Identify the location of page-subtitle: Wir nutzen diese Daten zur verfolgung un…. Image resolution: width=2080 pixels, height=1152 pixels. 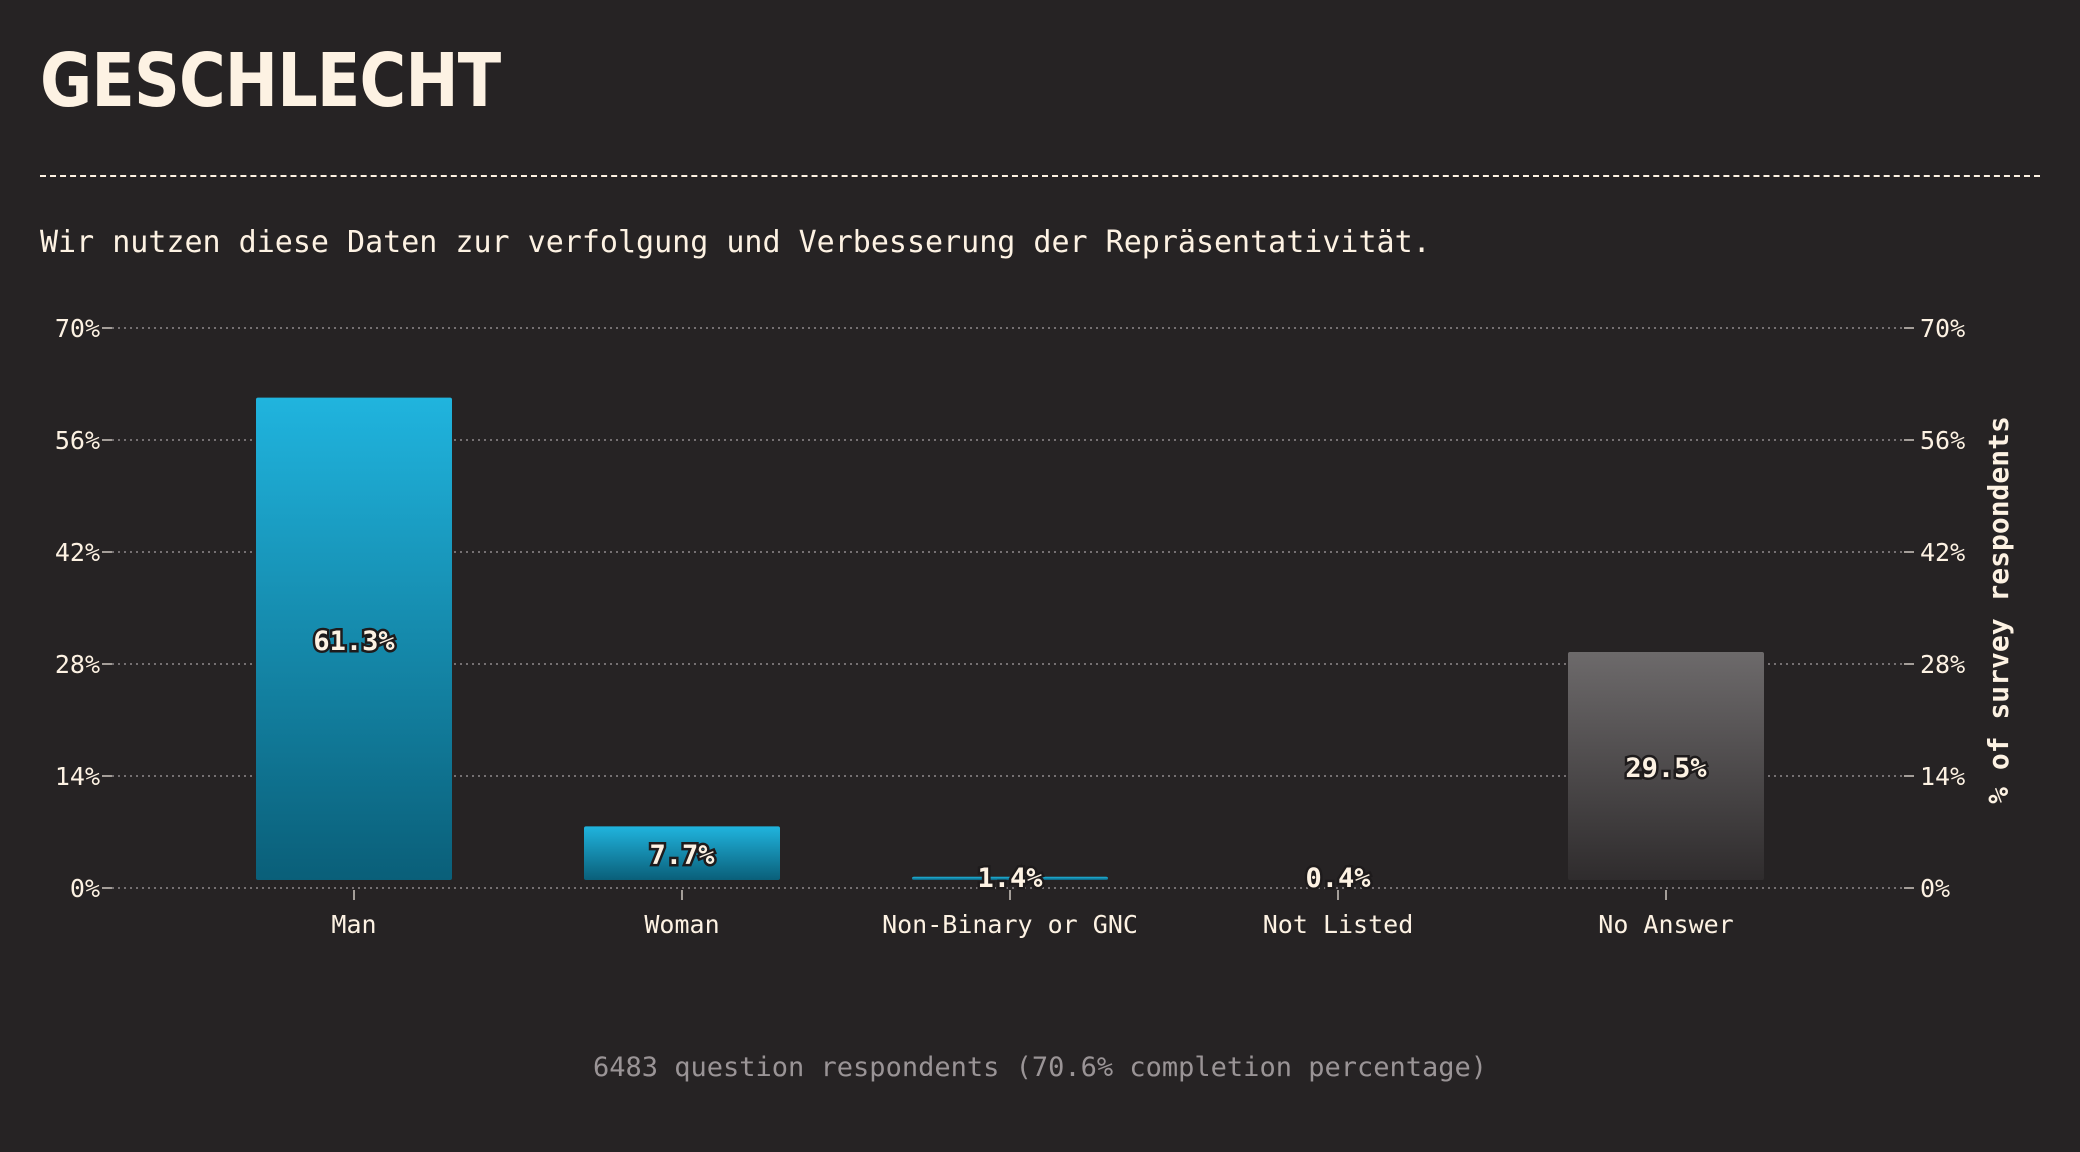
(735, 242).